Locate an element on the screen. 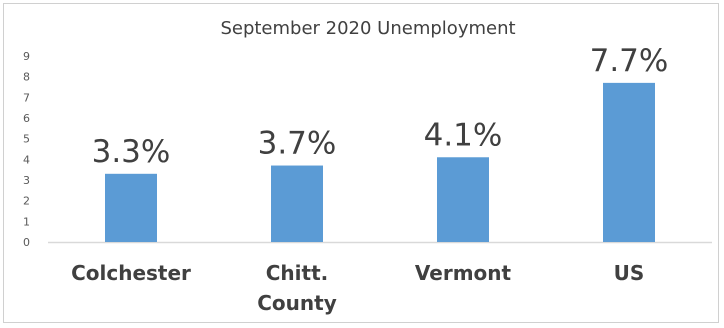 This screenshot has height=328, width=724. x-tick-label: Vermont is located at coordinates (463, 273).